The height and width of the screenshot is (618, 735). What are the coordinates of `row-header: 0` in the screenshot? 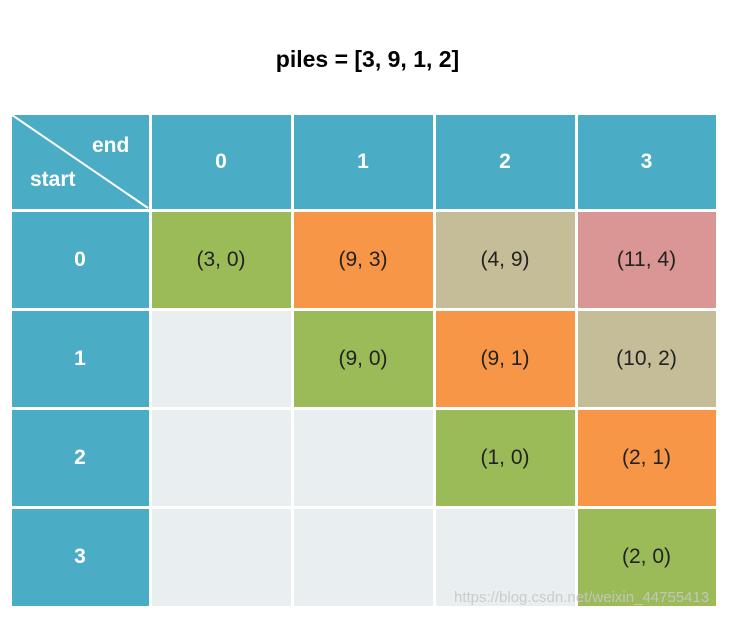 It's located at (80, 259).